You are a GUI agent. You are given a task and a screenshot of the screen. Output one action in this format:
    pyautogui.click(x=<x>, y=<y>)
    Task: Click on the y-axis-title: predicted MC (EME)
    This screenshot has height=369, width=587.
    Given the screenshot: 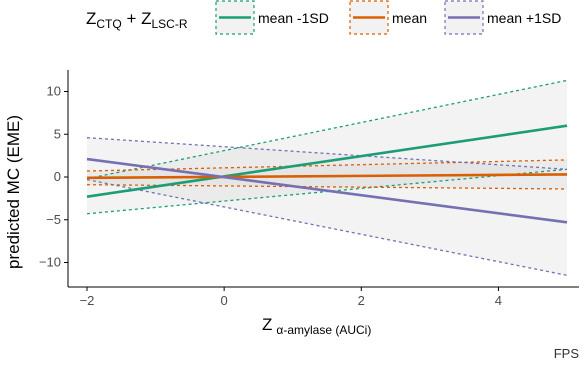 What is the action you would take?
    pyautogui.click(x=13, y=192)
    